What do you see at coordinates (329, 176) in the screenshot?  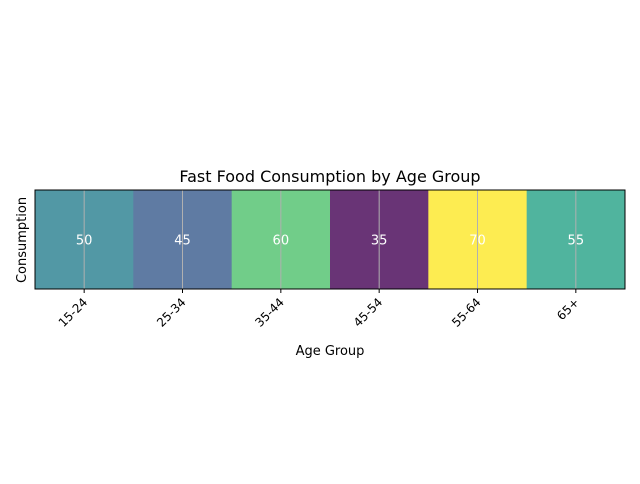 I see `chart-title: Fast Food Consumption by Age Group` at bounding box center [329, 176].